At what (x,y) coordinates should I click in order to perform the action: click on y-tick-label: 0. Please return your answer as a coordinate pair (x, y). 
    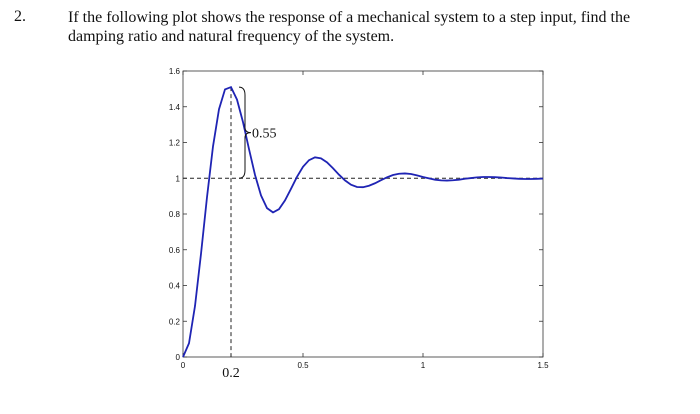
    Looking at the image, I should click on (178, 357).